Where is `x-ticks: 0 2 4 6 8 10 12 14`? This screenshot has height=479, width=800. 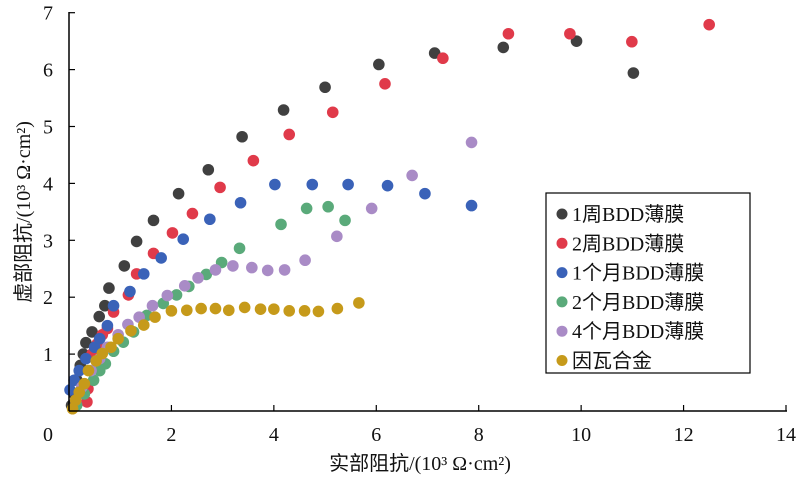
x-ticks: 0 2 4 6 8 10 12 14 is located at coordinates (419, 425).